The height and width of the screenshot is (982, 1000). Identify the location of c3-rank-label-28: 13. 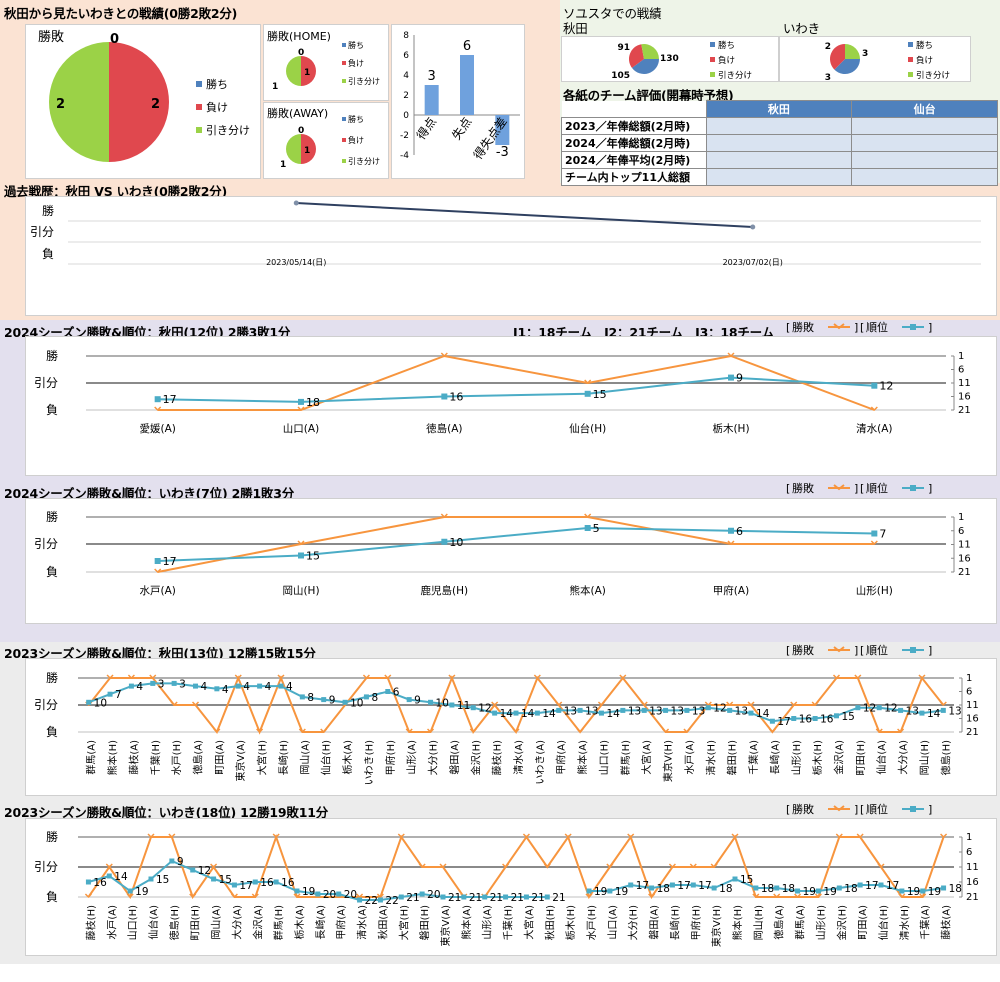
(698, 711).